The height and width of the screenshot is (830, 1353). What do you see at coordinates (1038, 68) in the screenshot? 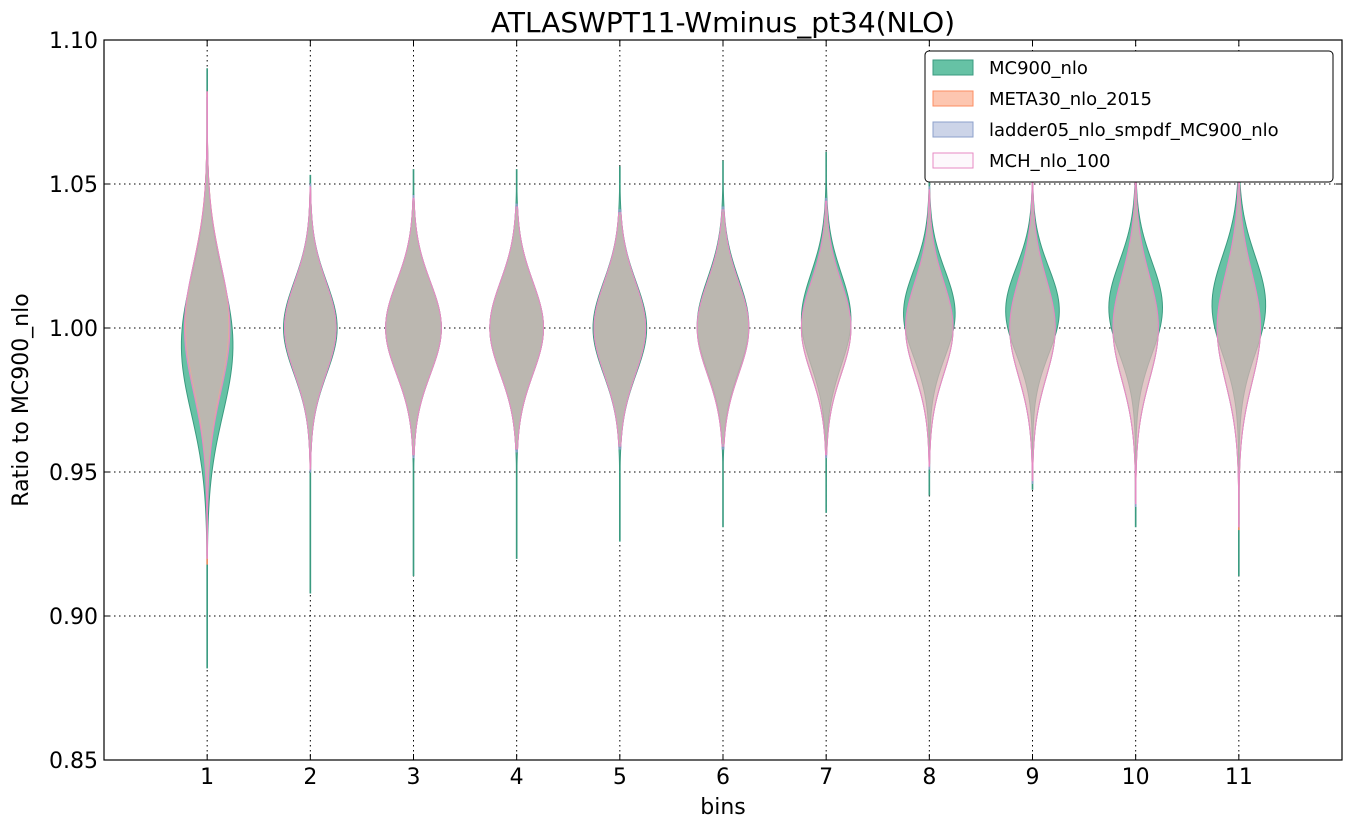
I see `legend-label: MC900_nlo` at bounding box center [1038, 68].